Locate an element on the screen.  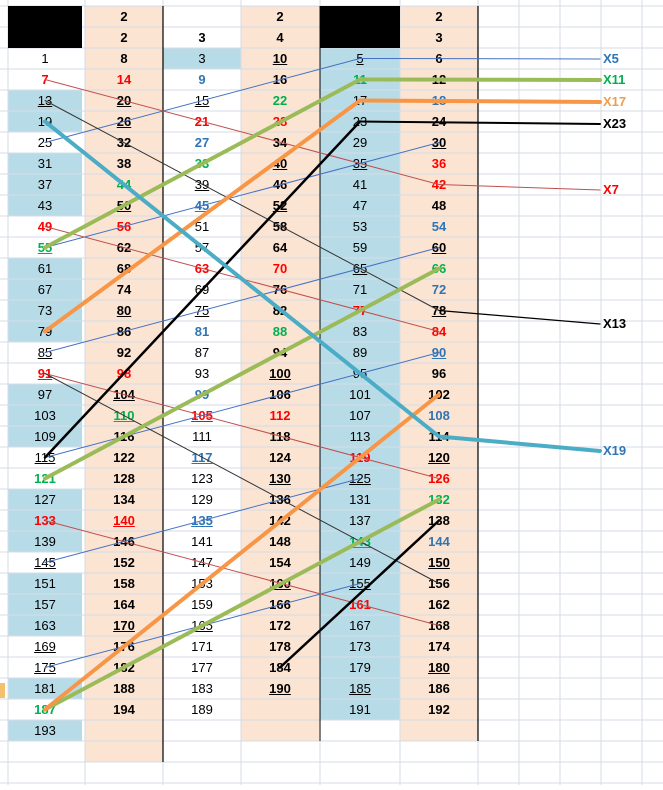
cell-154: 154 is located at coordinates (280, 562).